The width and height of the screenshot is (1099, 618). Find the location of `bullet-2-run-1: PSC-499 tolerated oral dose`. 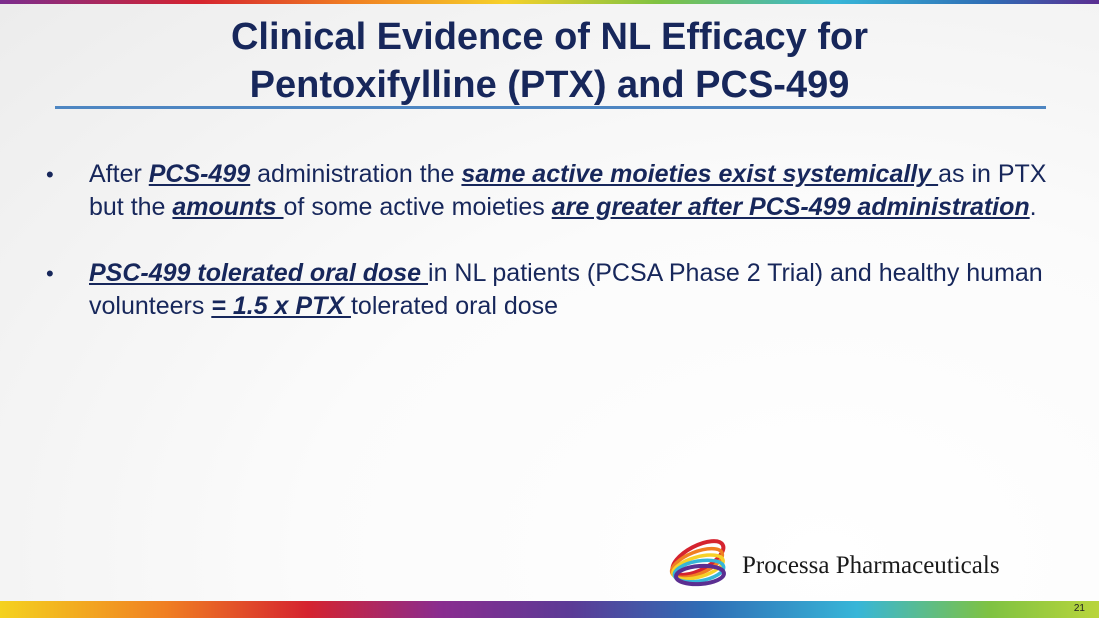

bullet-2-run-1: PSC-499 tolerated oral dose is located at coordinates (259, 273).